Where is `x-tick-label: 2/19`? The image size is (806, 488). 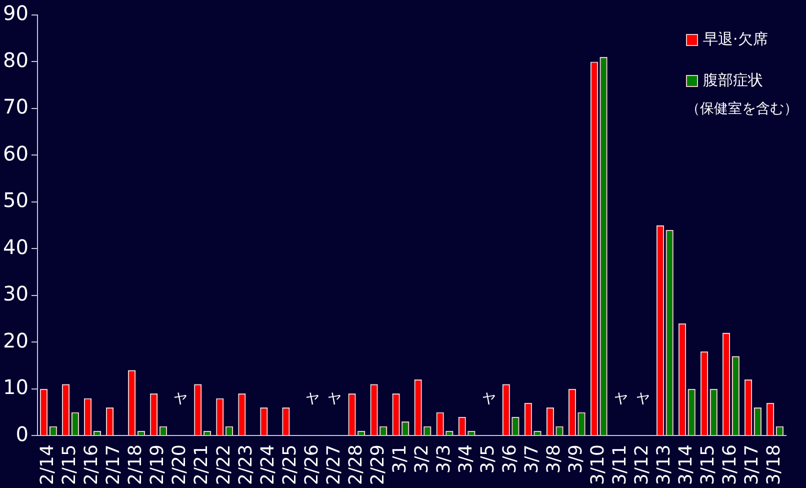
x-tick-label: 2/19 is located at coordinates (157, 464).